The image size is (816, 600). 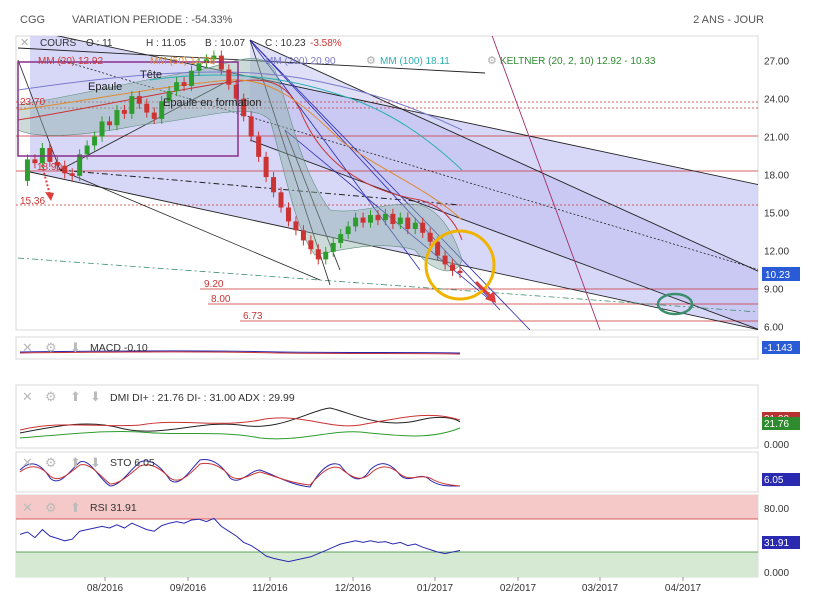 What do you see at coordinates (46, 180) in the screenshot?
I see `down-arrow-left` at bounding box center [46, 180].